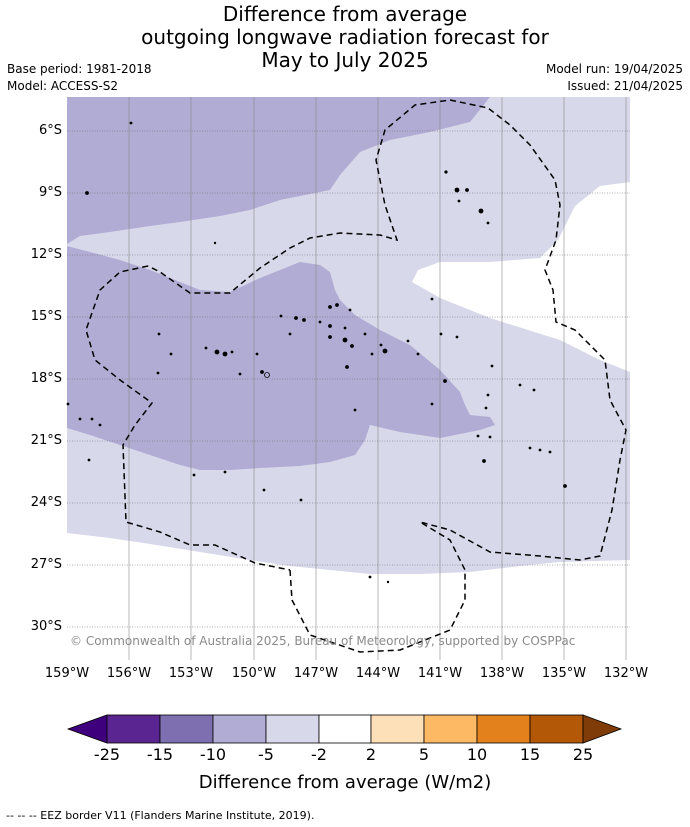  What do you see at coordinates (345, 14) in the screenshot?
I see `chart-title-line1: Difference from average` at bounding box center [345, 14].